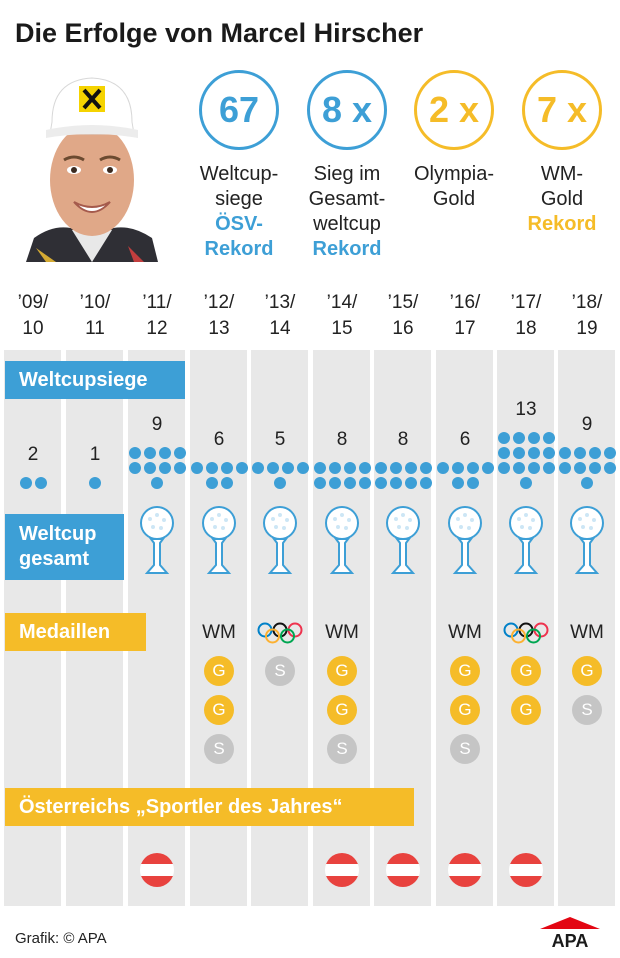 The width and height of the screenshot is (620, 958). What do you see at coordinates (403, 302) in the screenshot?
I see `season-label-line: ’15/` at bounding box center [403, 302].